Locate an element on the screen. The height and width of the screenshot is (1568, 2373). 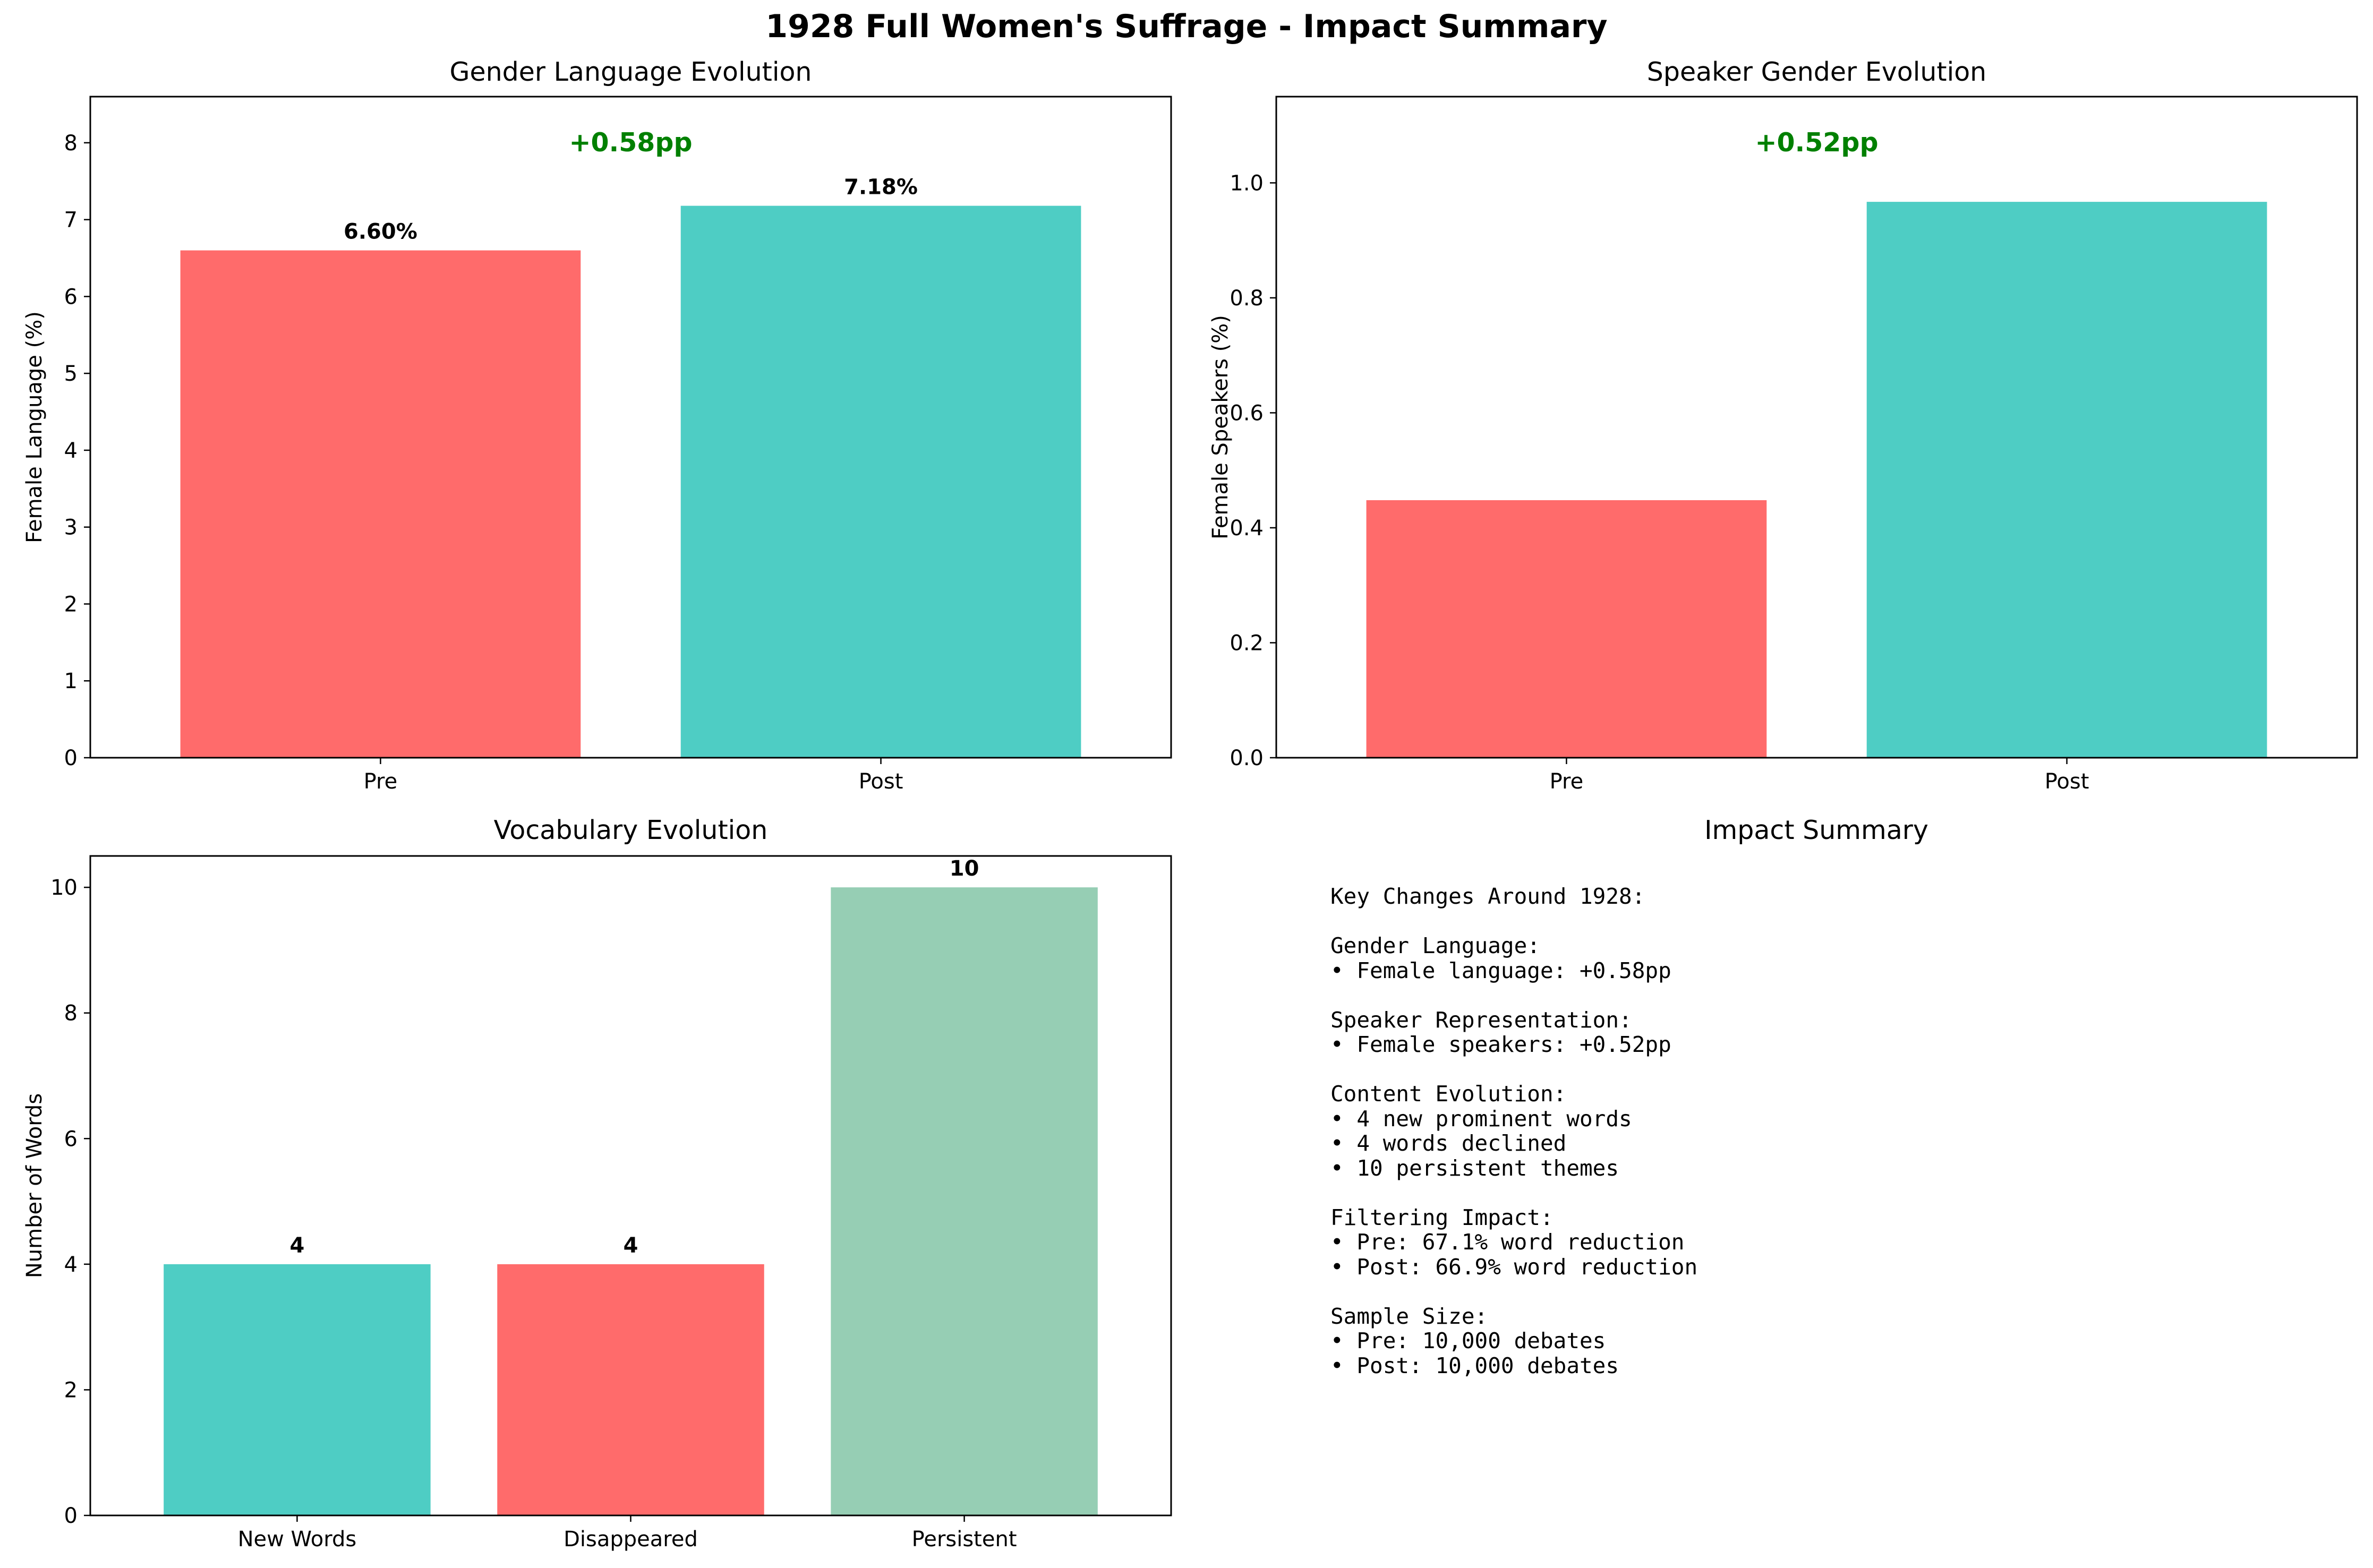
summary-line: • Female language: +0.58pp is located at coordinates (1500, 970).